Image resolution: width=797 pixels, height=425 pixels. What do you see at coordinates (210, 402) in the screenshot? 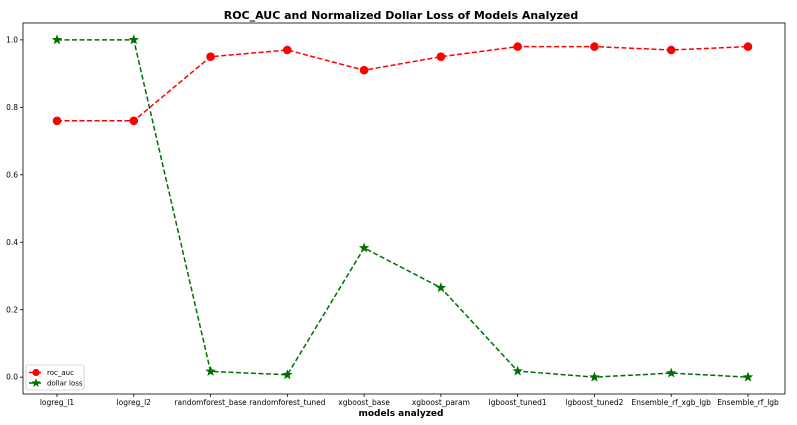
I see `x-tick-label: randomforest_base` at bounding box center [210, 402].